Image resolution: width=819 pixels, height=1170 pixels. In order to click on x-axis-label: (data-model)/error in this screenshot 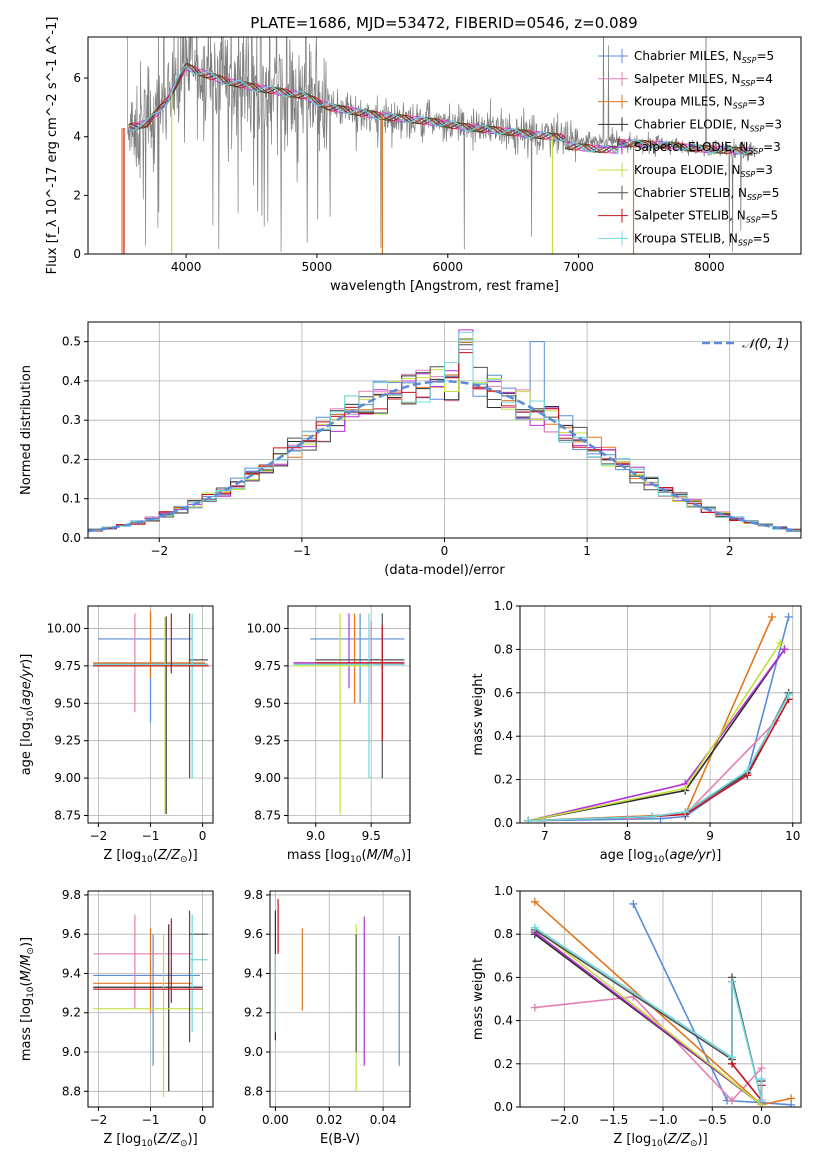, I will do `click(444, 570)`.